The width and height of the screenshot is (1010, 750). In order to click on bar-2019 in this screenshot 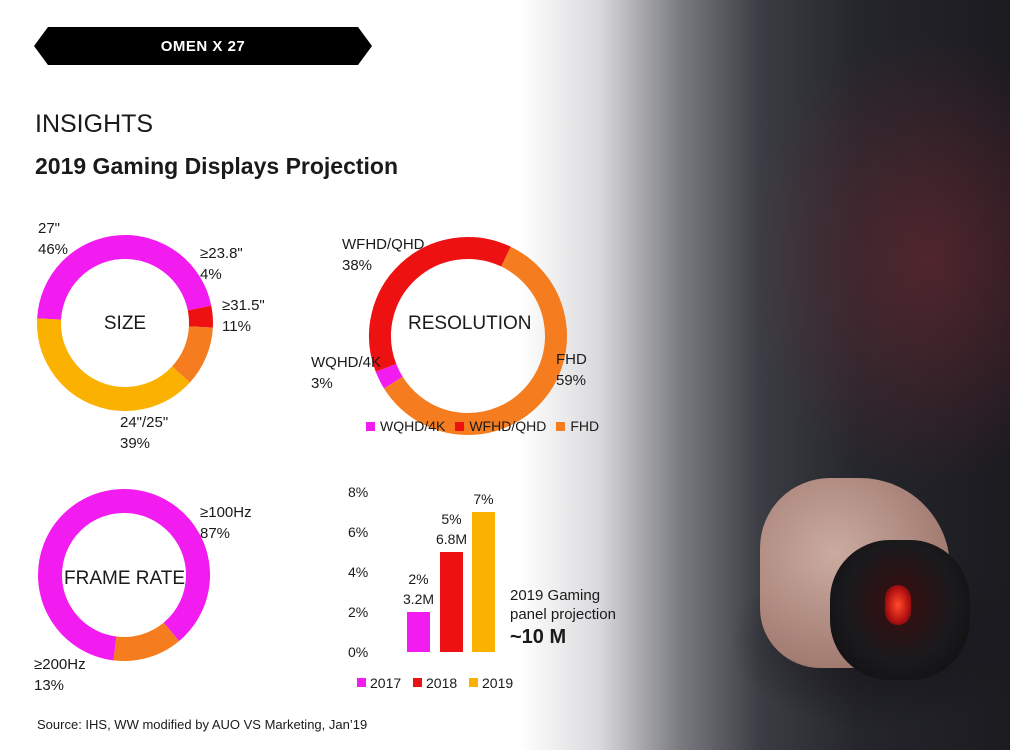, I will do `click(483, 582)`.